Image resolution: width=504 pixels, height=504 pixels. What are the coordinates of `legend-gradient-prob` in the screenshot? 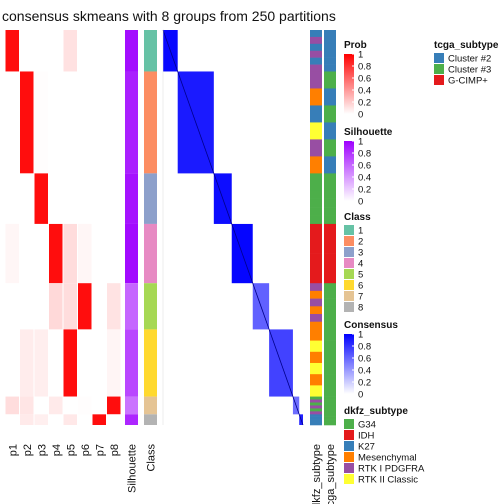 It's located at (349, 84).